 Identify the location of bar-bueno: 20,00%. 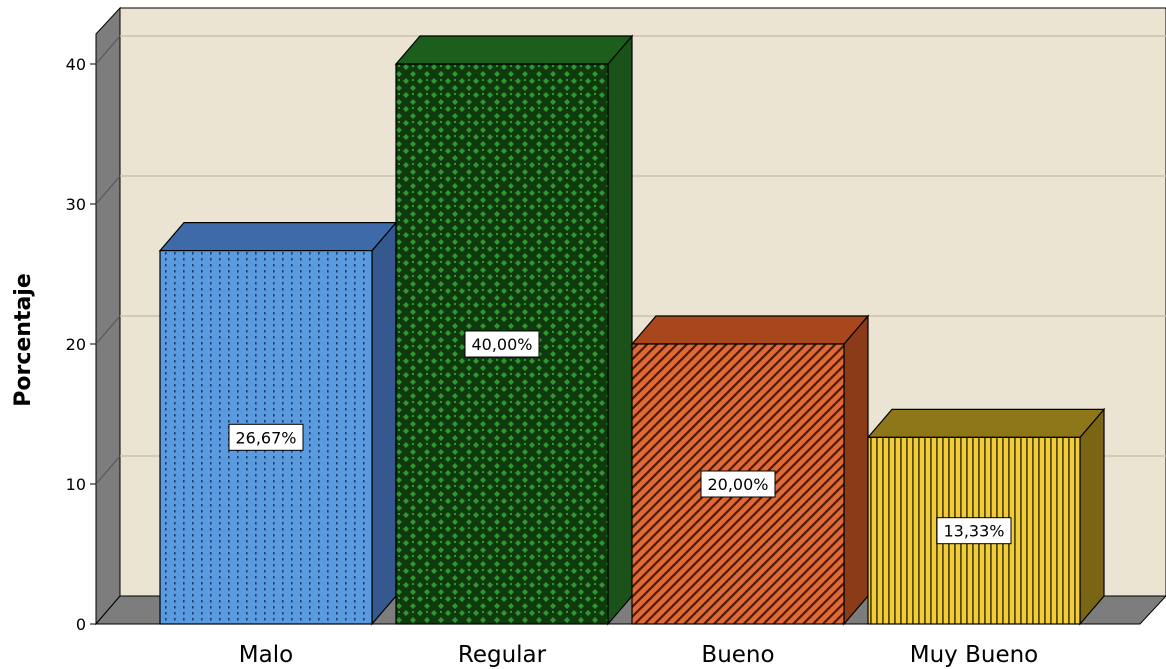
(750, 470).